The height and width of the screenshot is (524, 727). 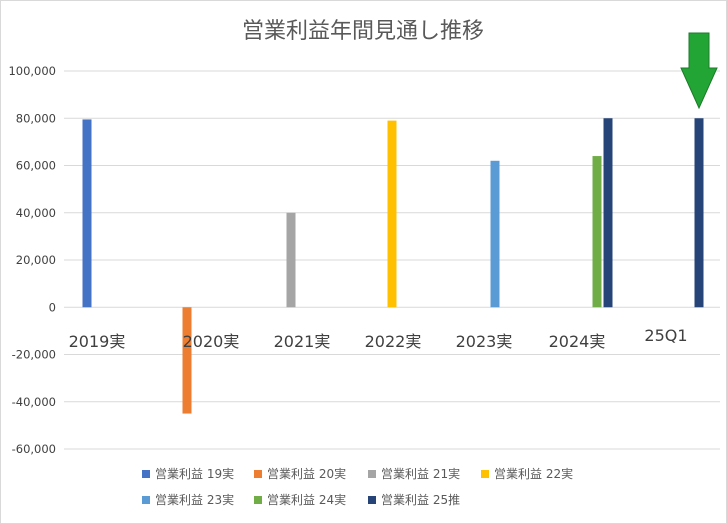 What do you see at coordinates (306, 499) in the screenshot?
I see `legend-label: 営業利益 24実` at bounding box center [306, 499].